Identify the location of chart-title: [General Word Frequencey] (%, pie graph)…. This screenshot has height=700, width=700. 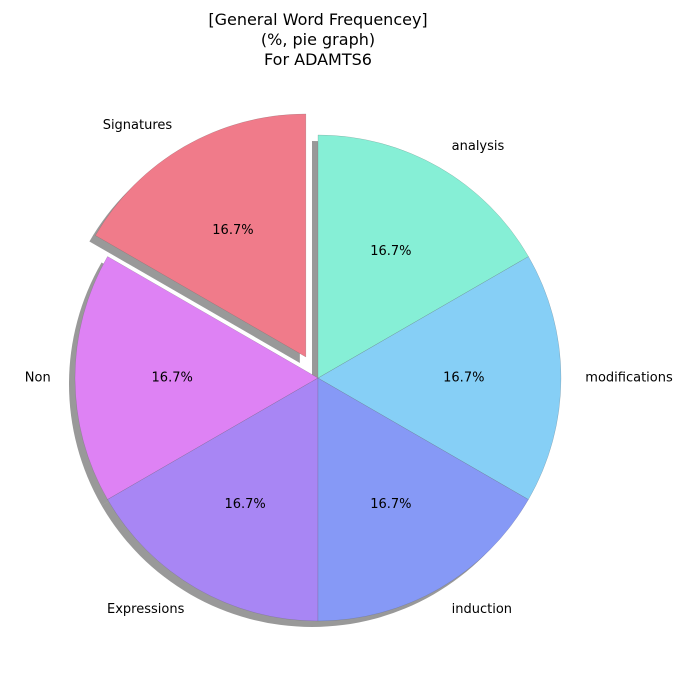
(317, 39).